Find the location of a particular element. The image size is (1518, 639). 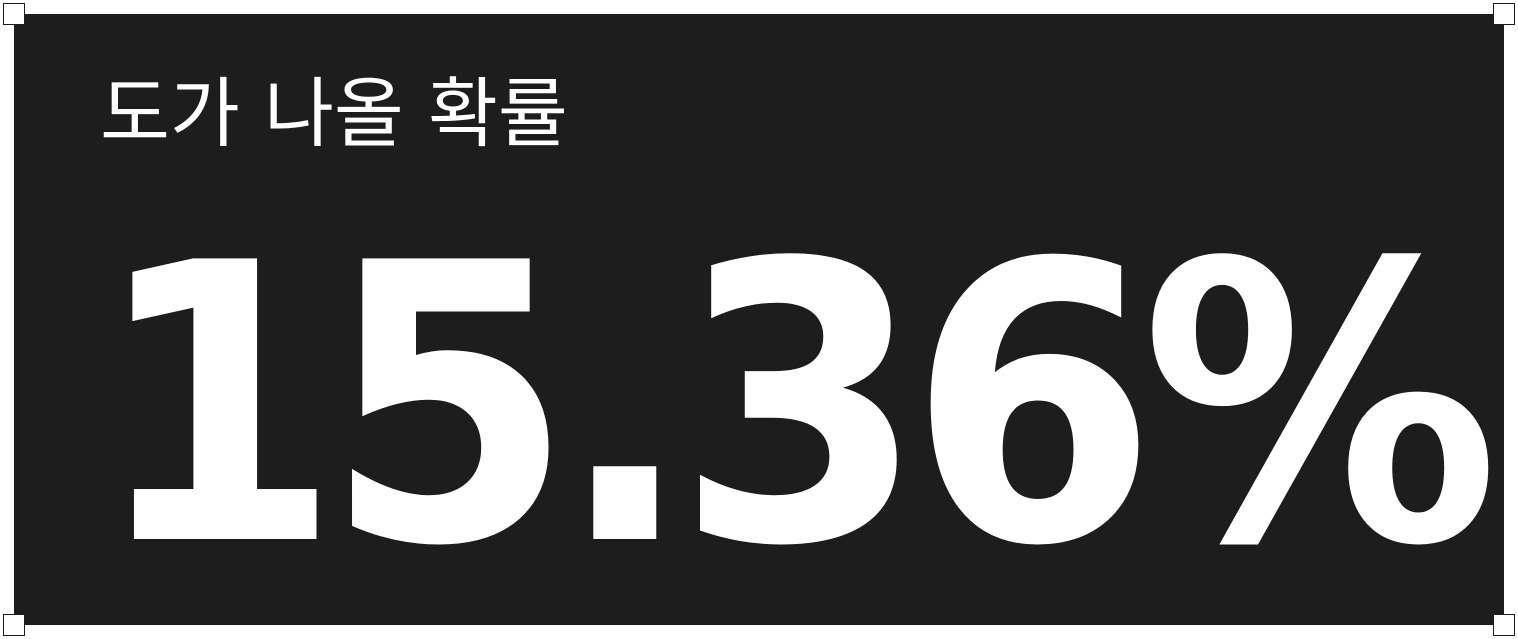

resize-handle-top-right is located at coordinates (1504, 14).